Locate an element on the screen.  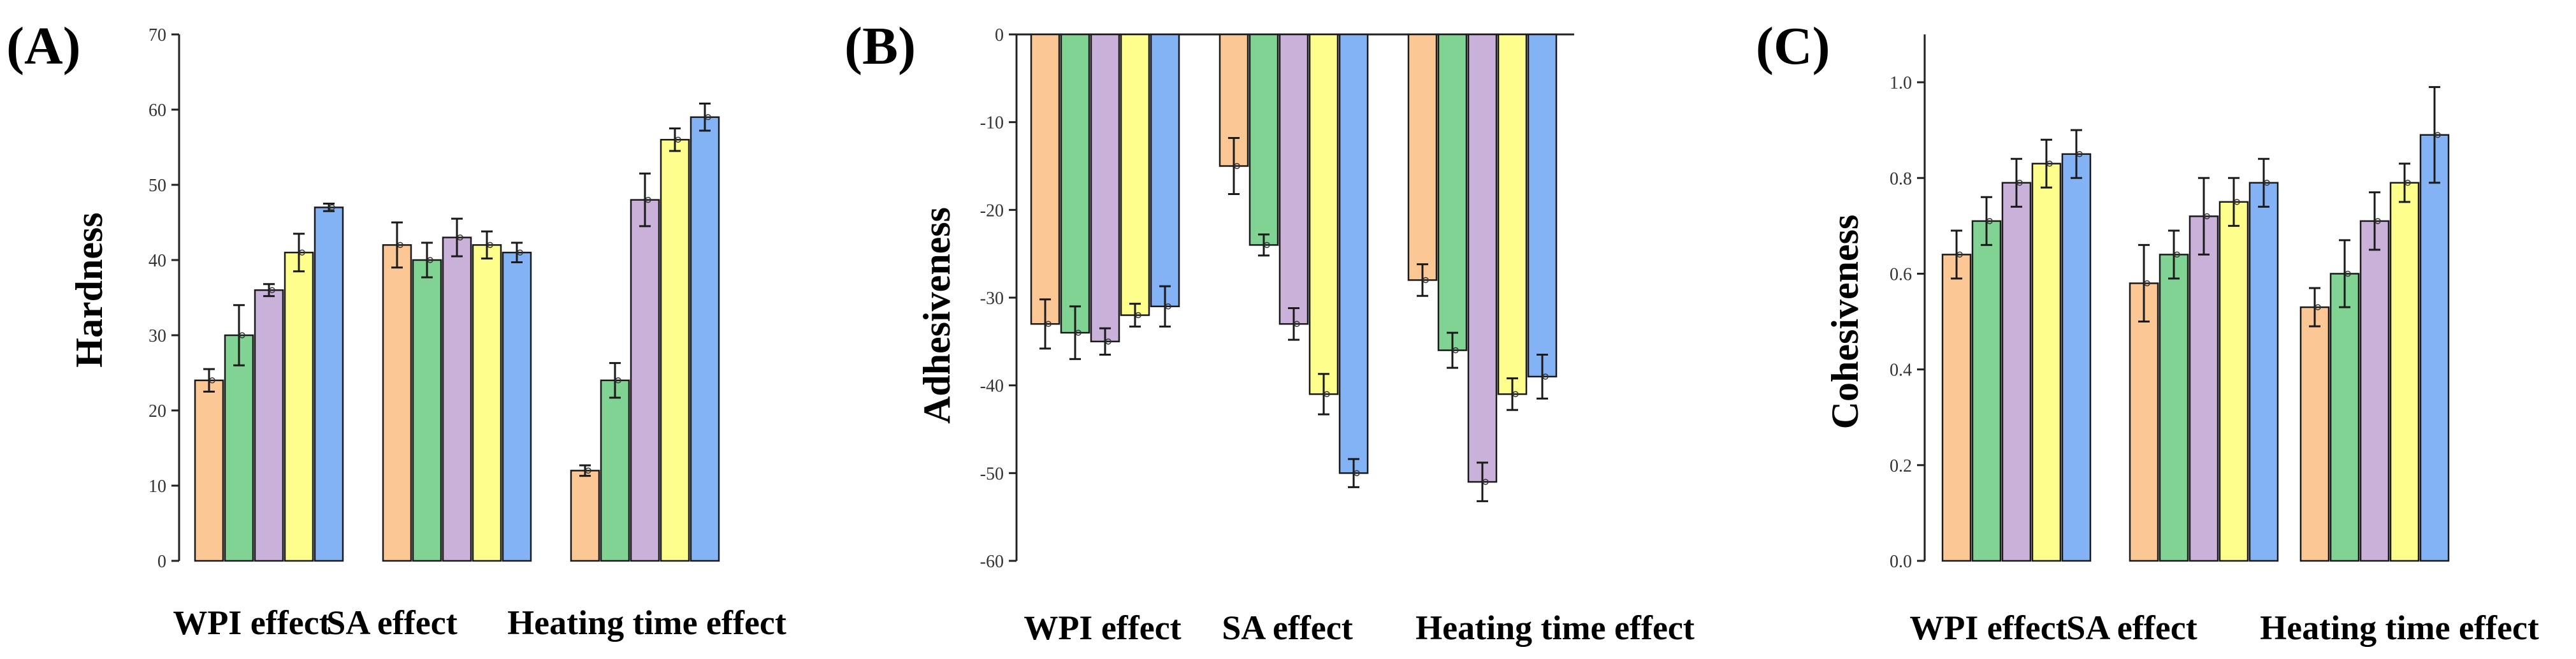
panel-a-label: (A) is located at coordinates (43, 46).